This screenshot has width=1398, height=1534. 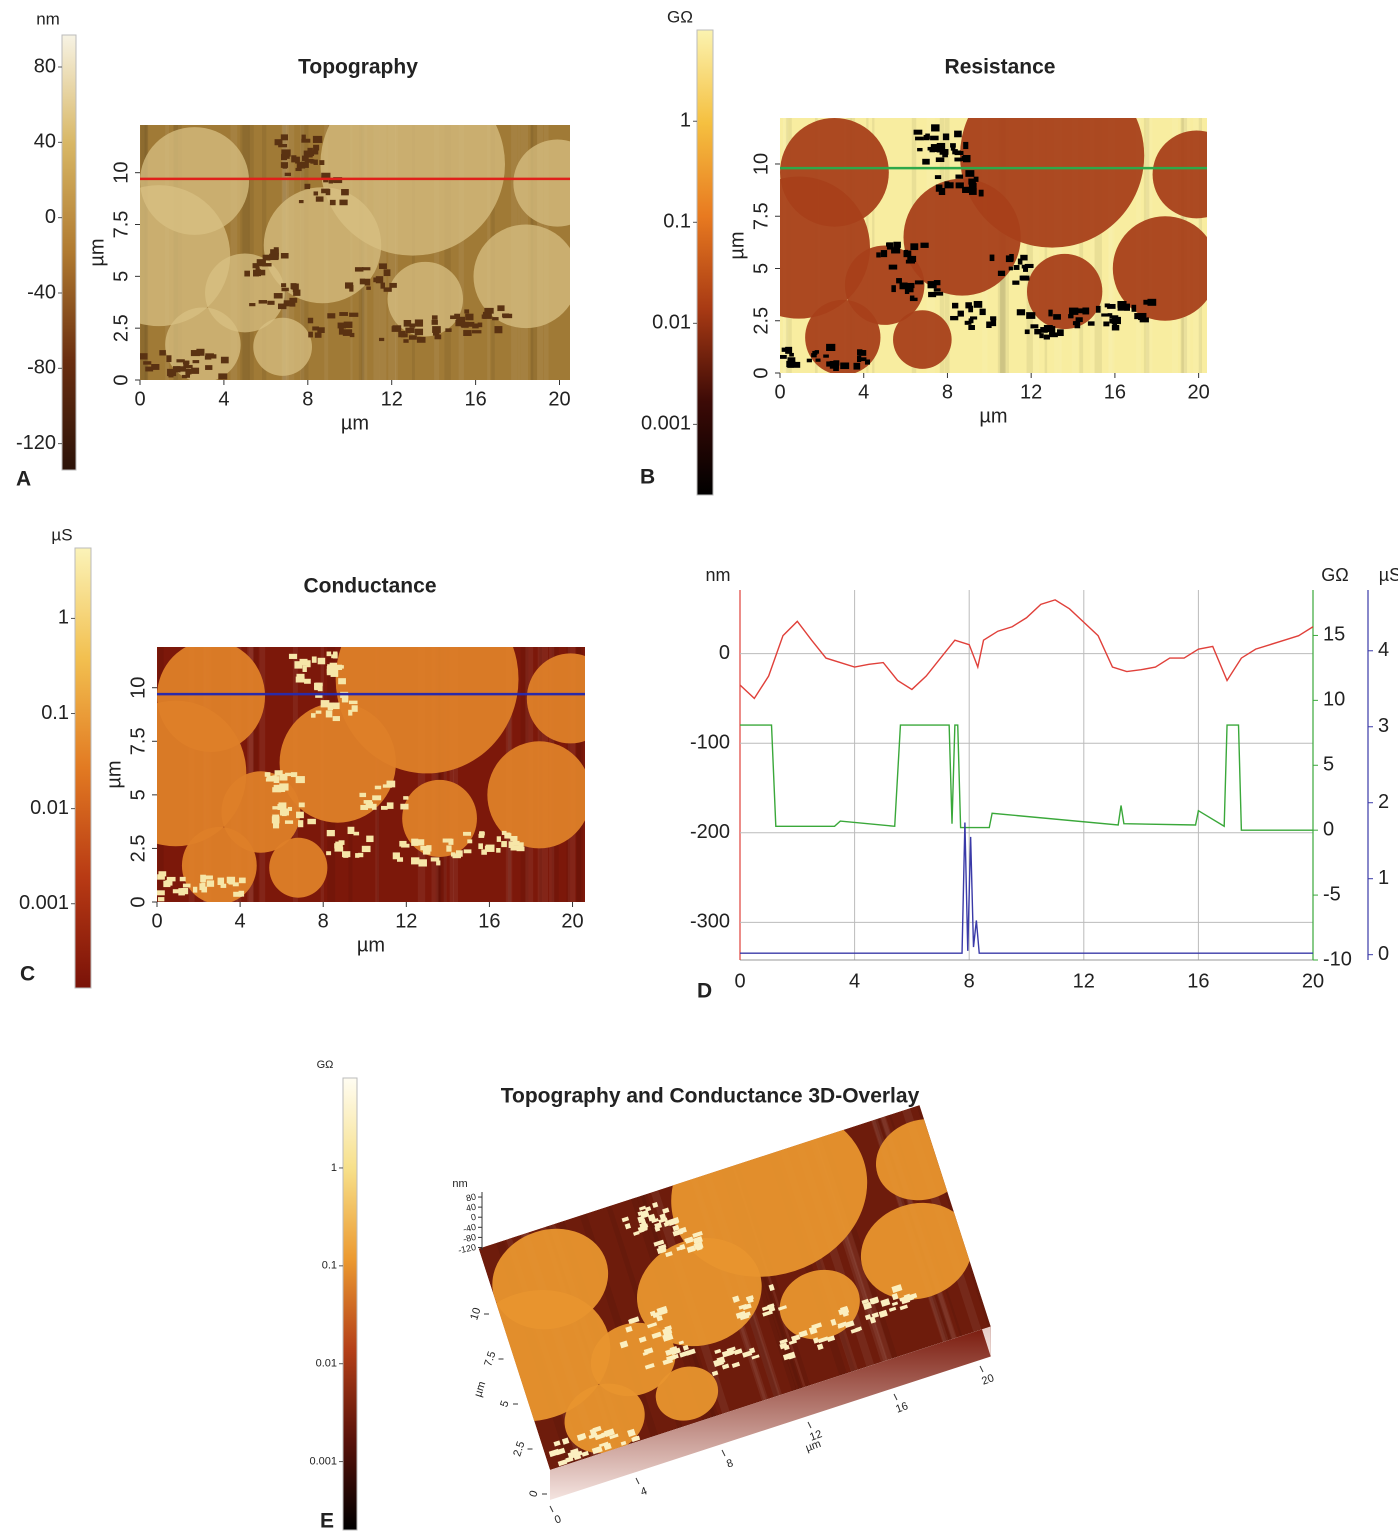 What do you see at coordinates (41, 368) in the screenshot?
I see `colorbar-tick-label: -80` at bounding box center [41, 368].